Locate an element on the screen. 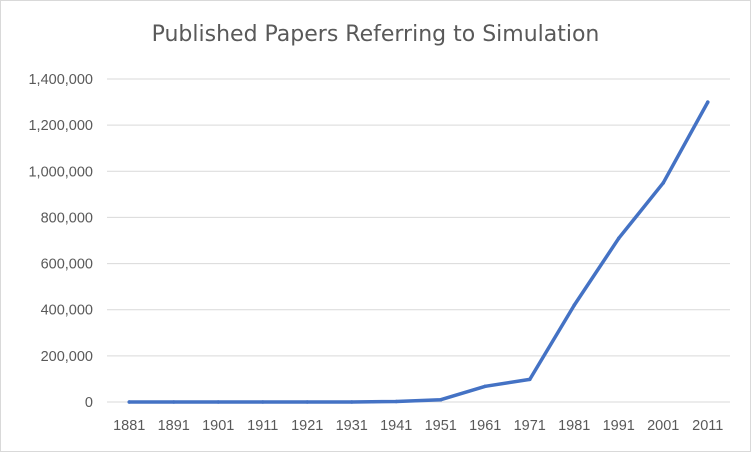  x-tick-label: 1891 is located at coordinates (174, 426).